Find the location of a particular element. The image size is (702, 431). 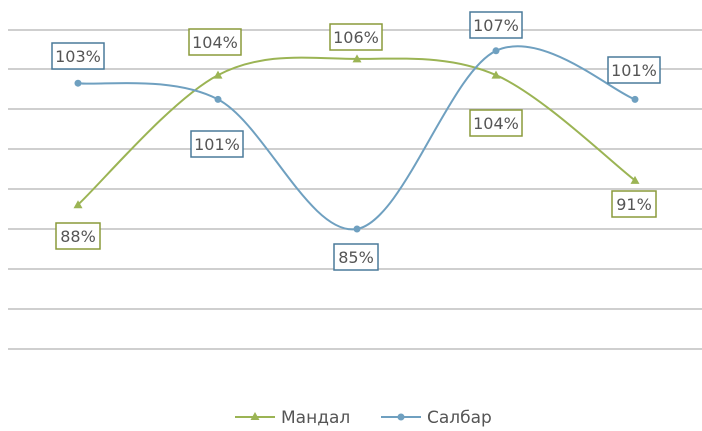

legend-marker-salbar is located at coordinates (401, 417).